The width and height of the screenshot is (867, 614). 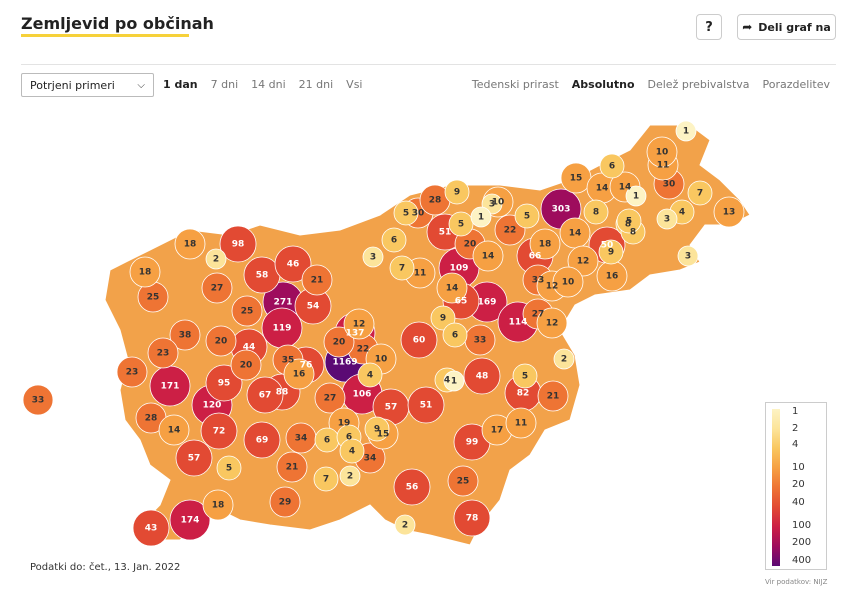 I want to click on municipality-value-label: 1, so click(x=454, y=382).